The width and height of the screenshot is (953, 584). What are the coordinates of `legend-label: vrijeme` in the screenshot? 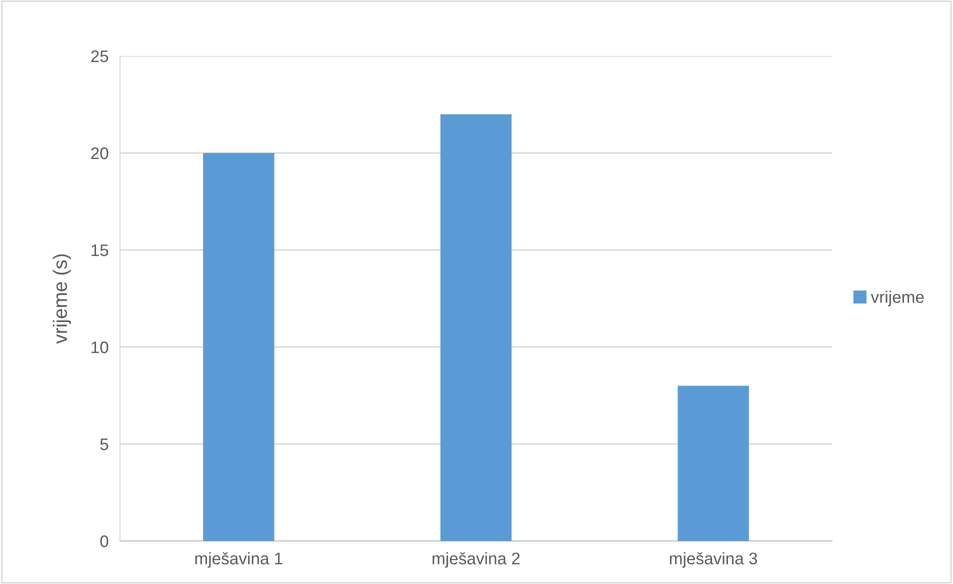 It's located at (897, 298).